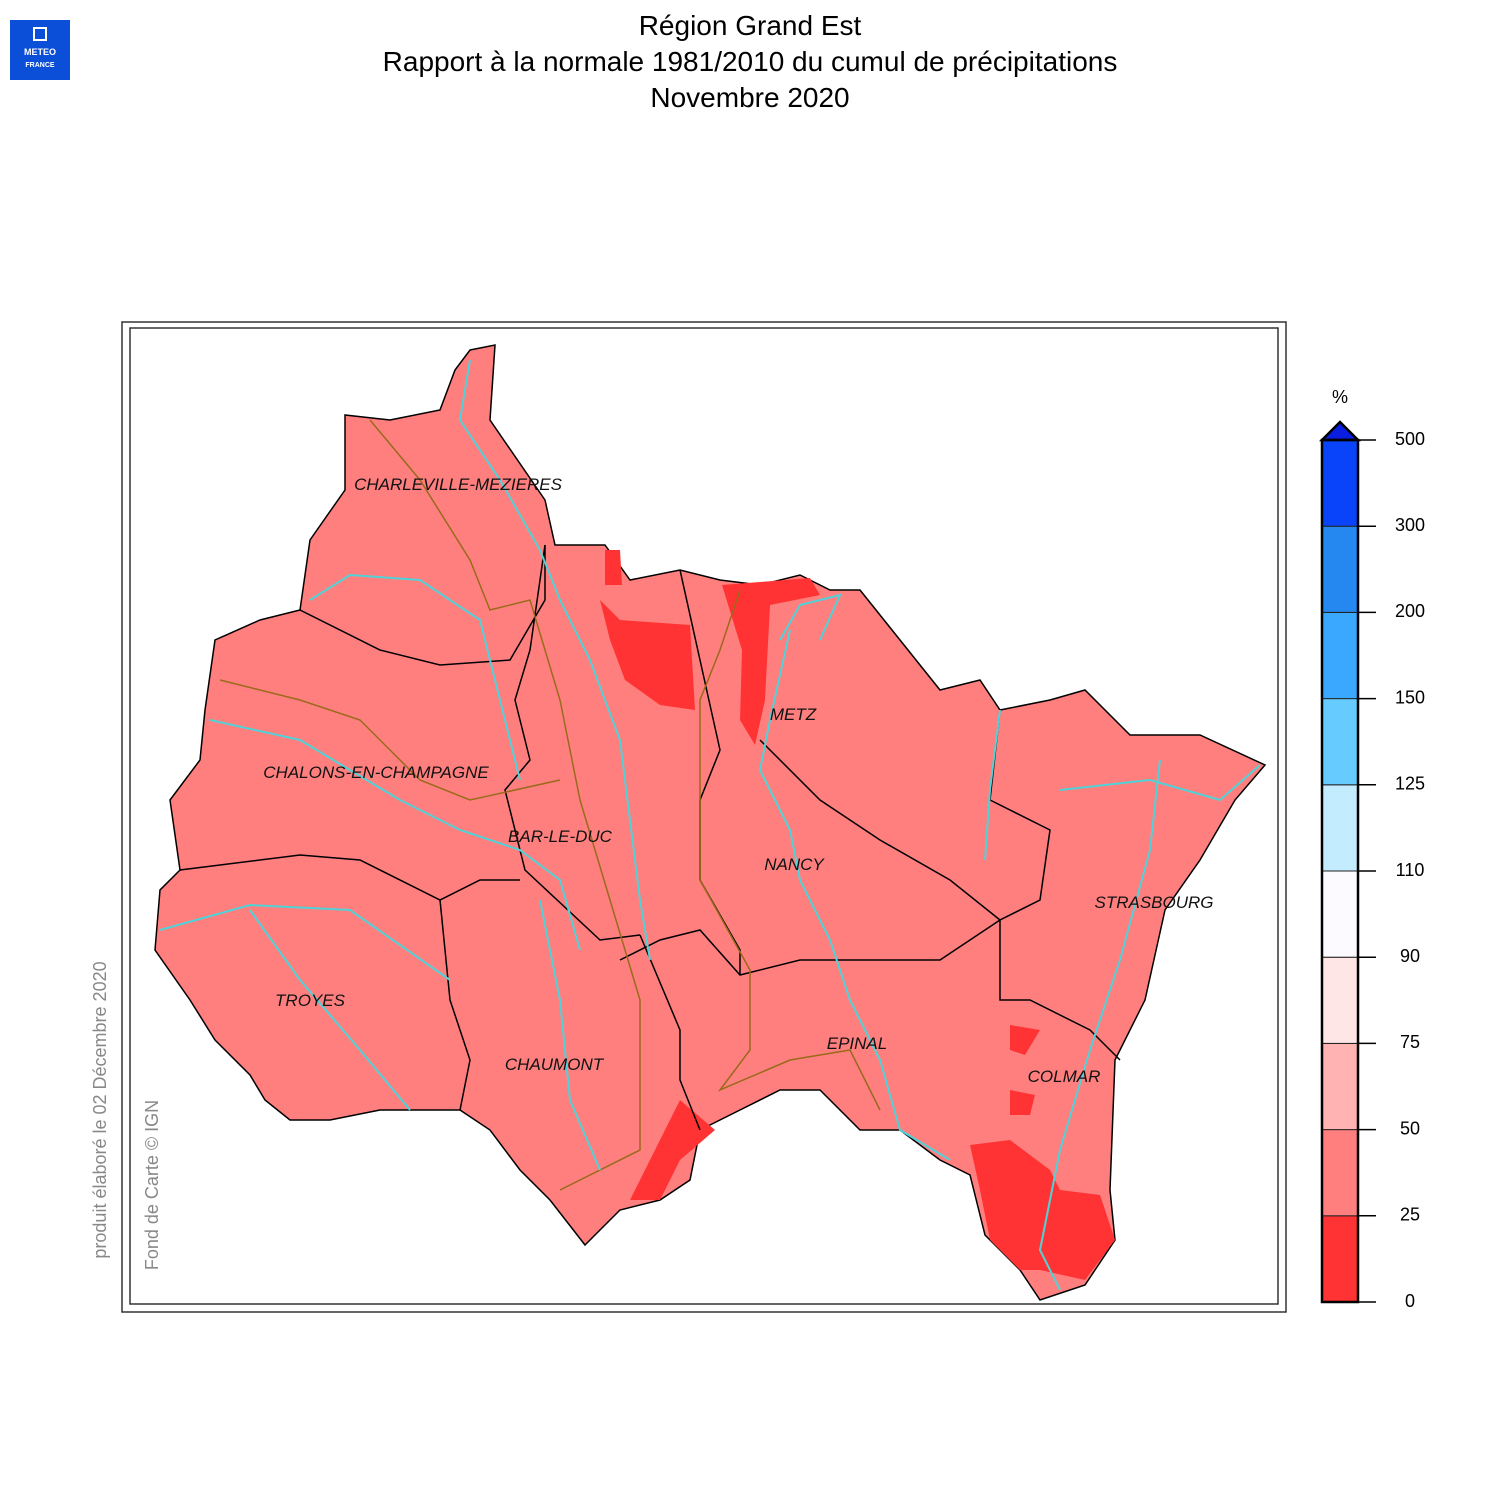 The width and height of the screenshot is (1500, 1500). Describe the element at coordinates (1410, 784) in the screenshot. I see `legend-tick-label: 125` at that location.